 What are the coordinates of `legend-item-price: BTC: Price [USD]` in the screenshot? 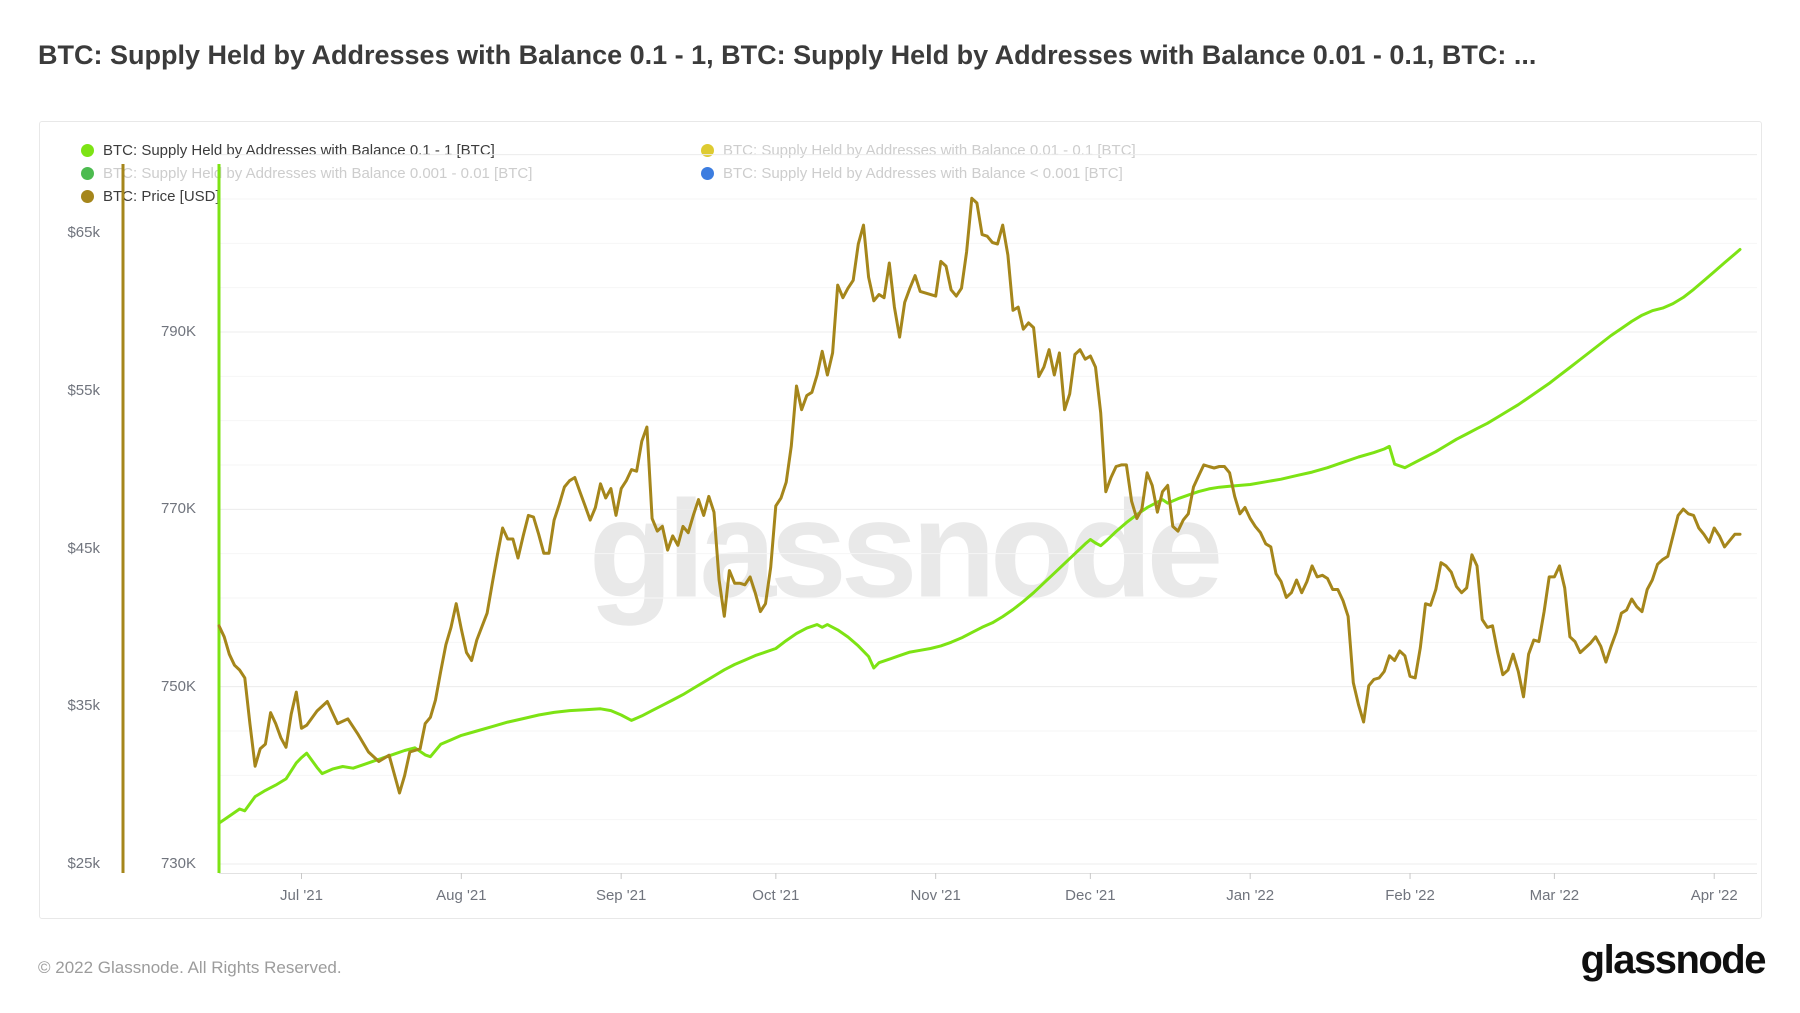 It's located at (150, 196).